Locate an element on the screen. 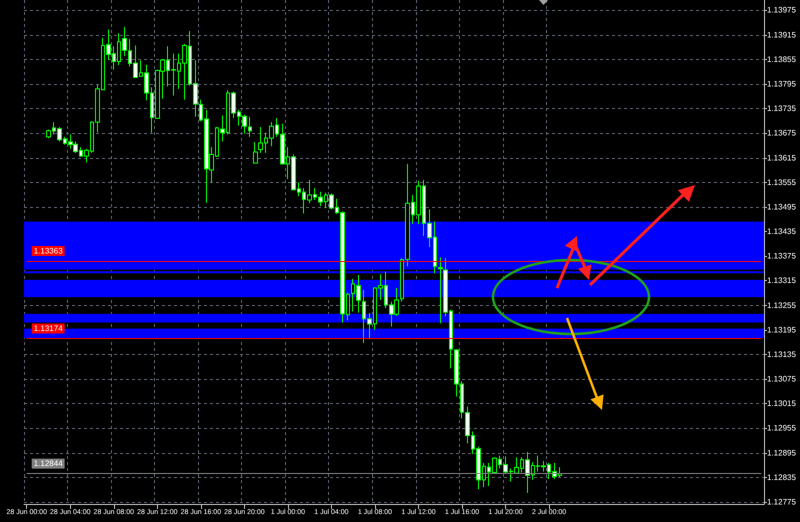 Image resolution: width=800 pixels, height=522 pixels. y-tick-label: 1.13615 is located at coordinates (781, 157).